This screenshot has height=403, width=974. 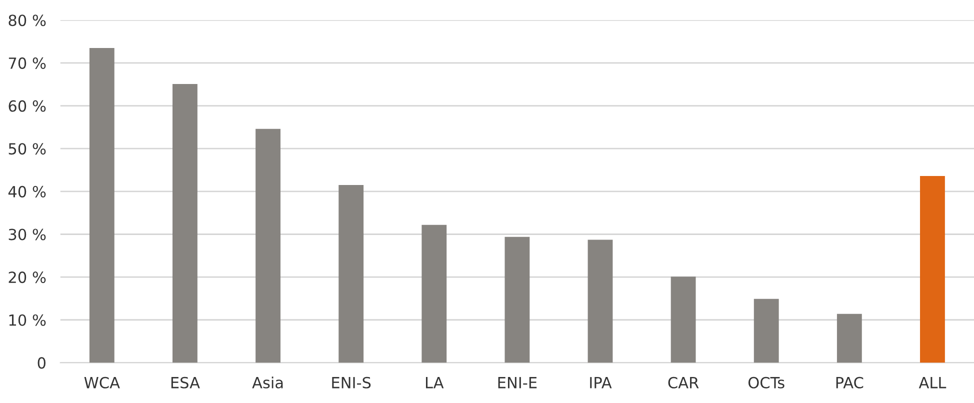 What do you see at coordinates (850, 382) in the screenshot?
I see `x-tick-label: PAC` at bounding box center [850, 382].